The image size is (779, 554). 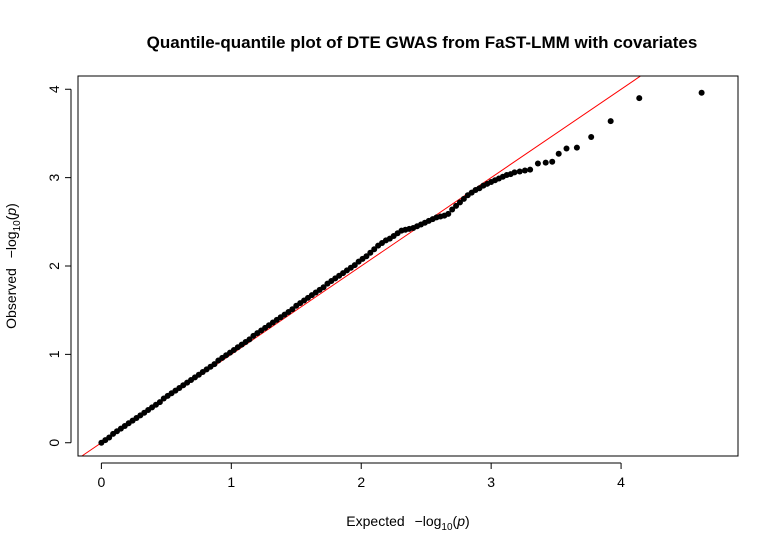 I want to click on x-axis-label-main: −log, so click(x=428, y=521).